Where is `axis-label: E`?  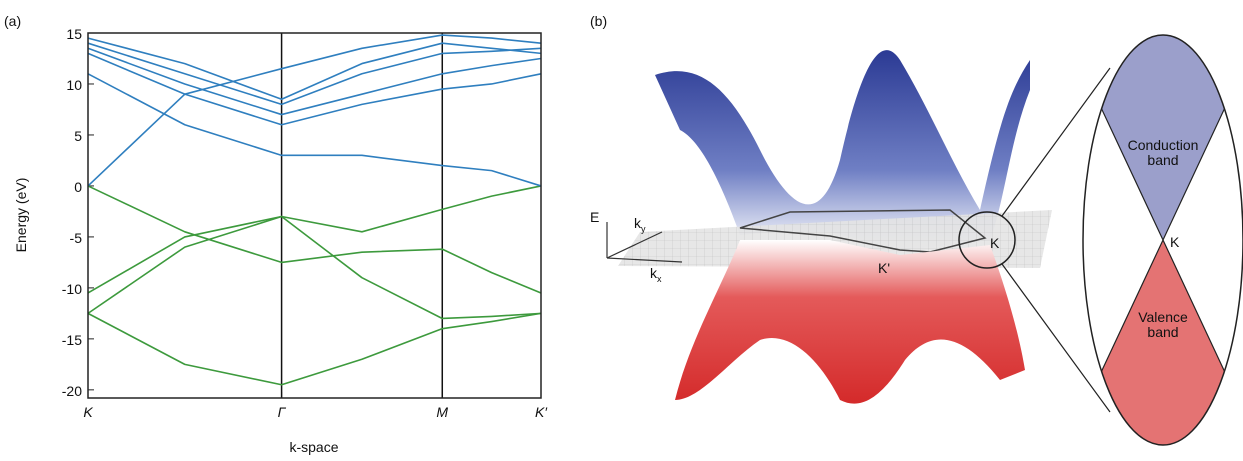 axis-label: E is located at coordinates (594, 217).